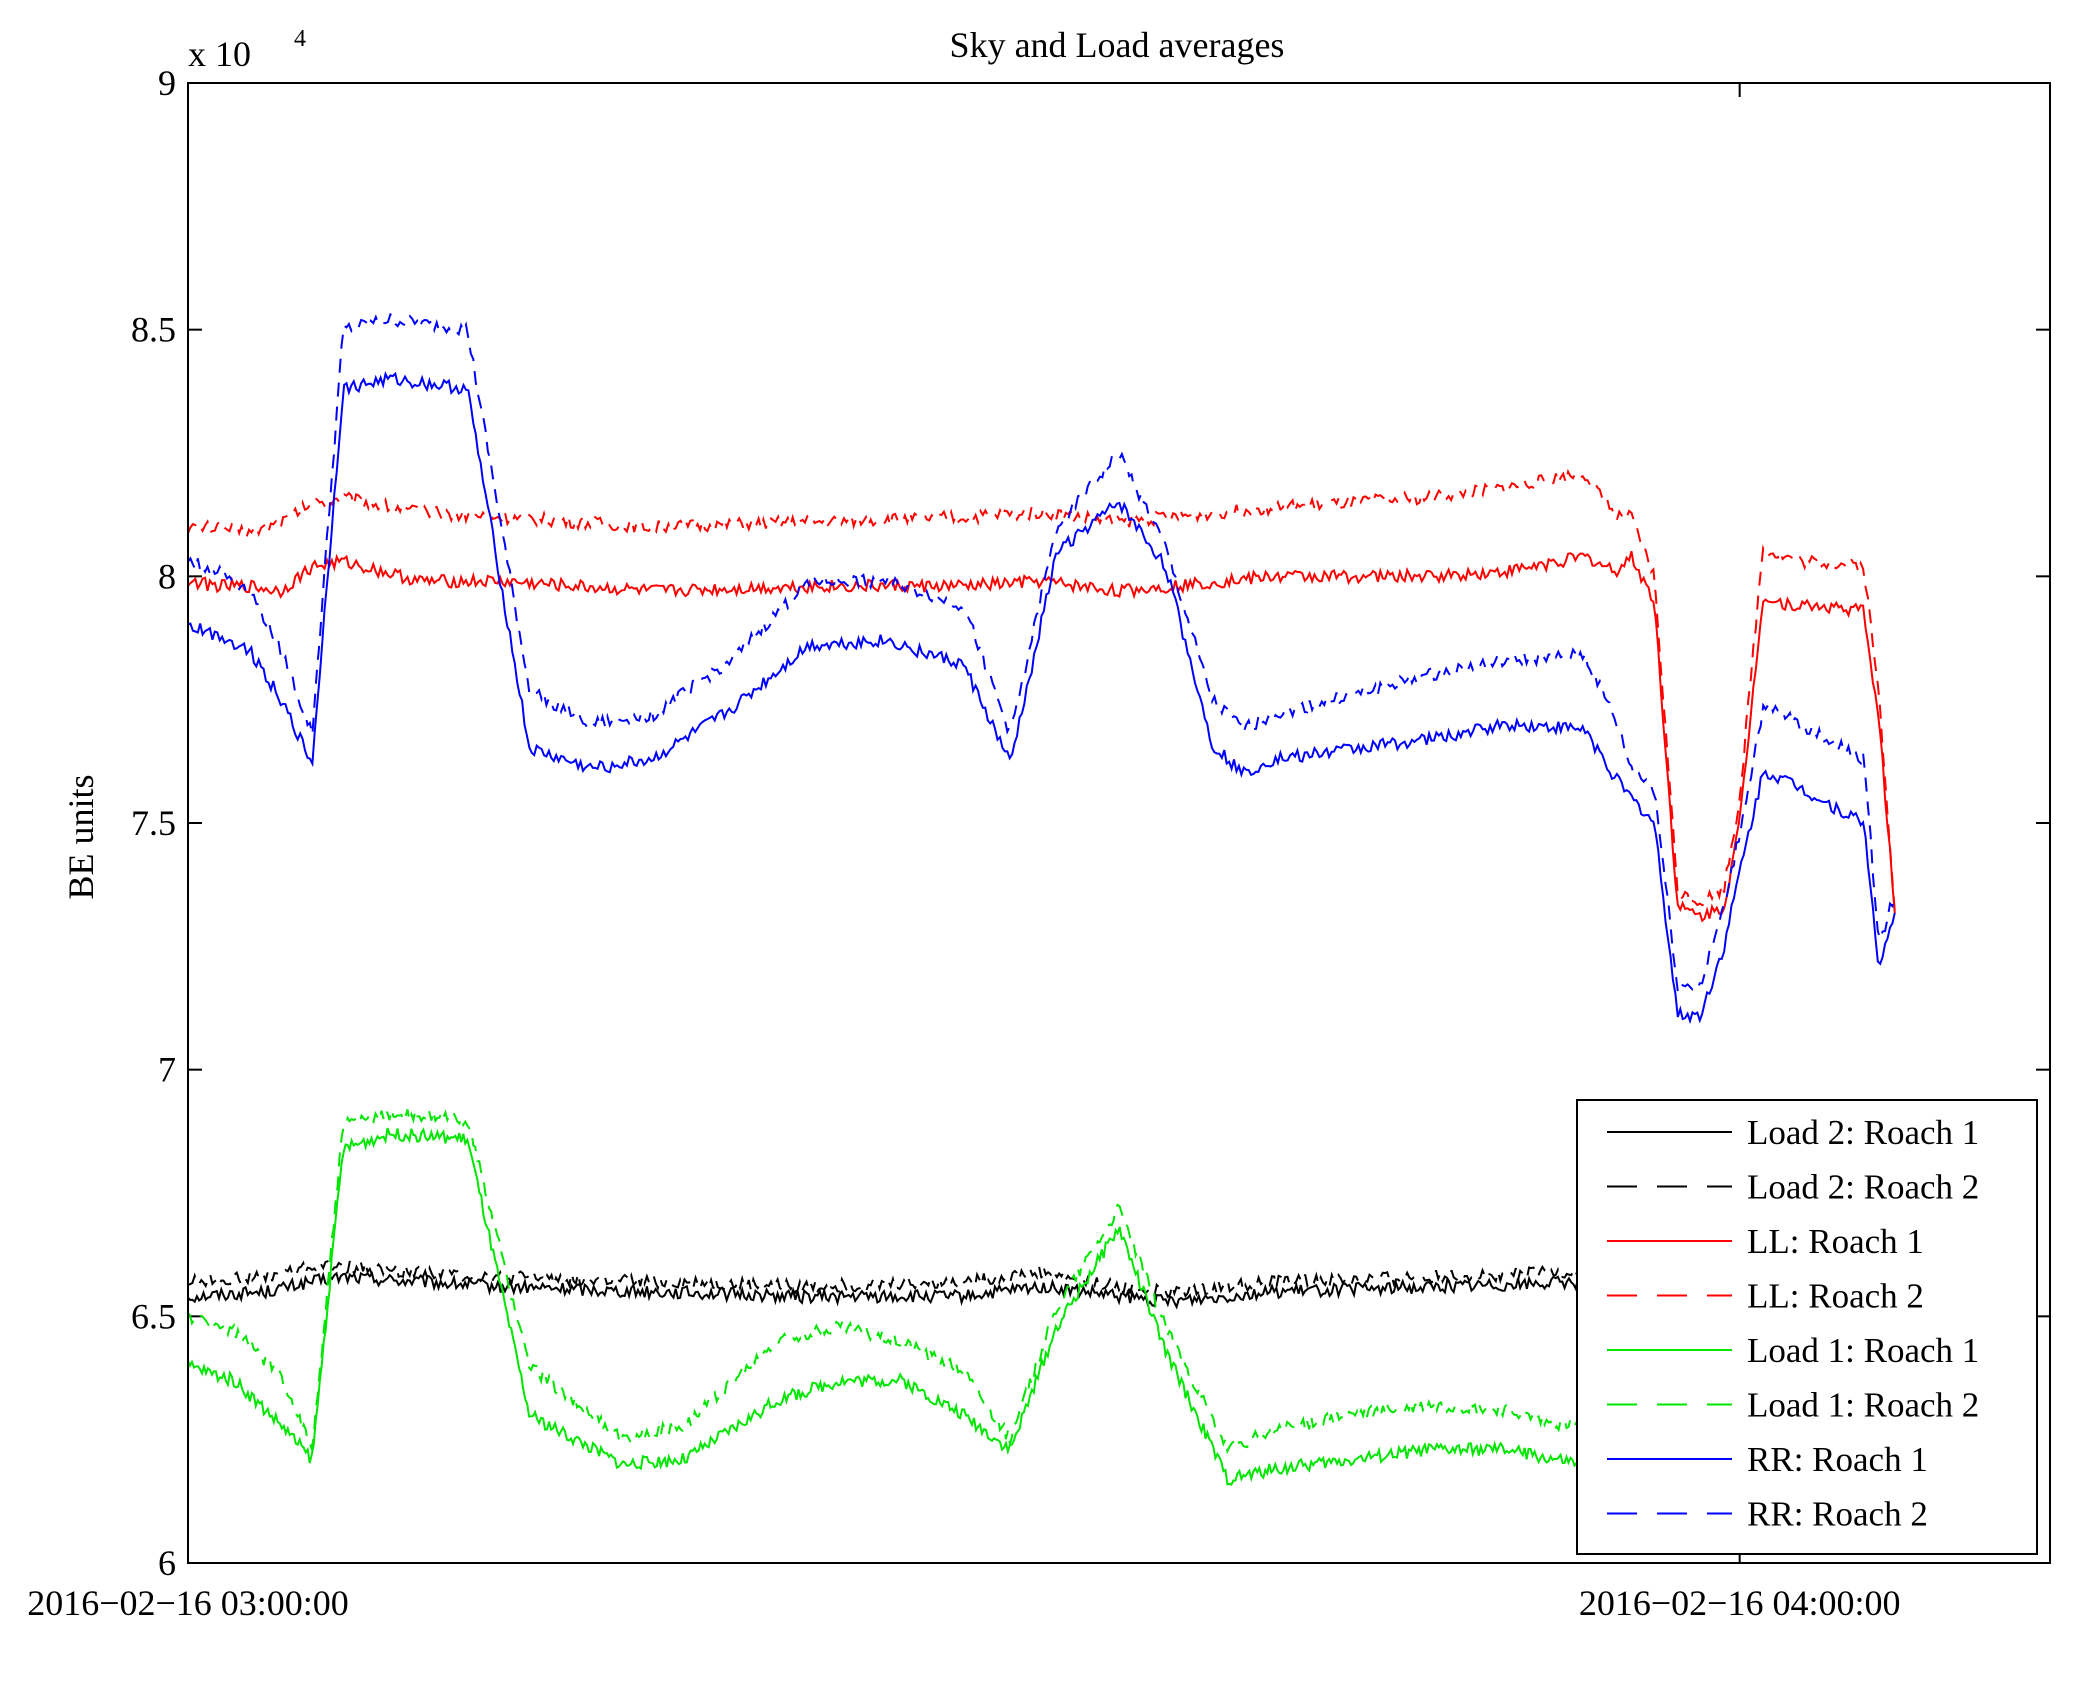  I want to click on y-tick-label: 7.5, so click(153, 823).